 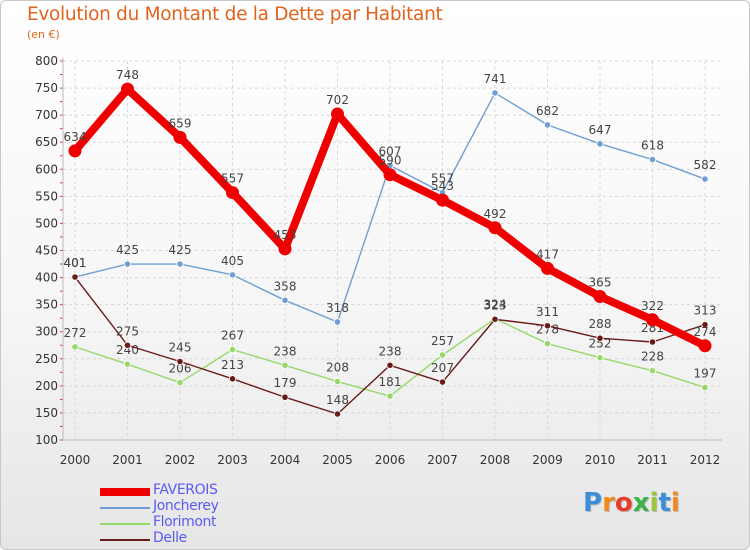 I want to click on data-label-joncherey: 618, so click(x=652, y=146).